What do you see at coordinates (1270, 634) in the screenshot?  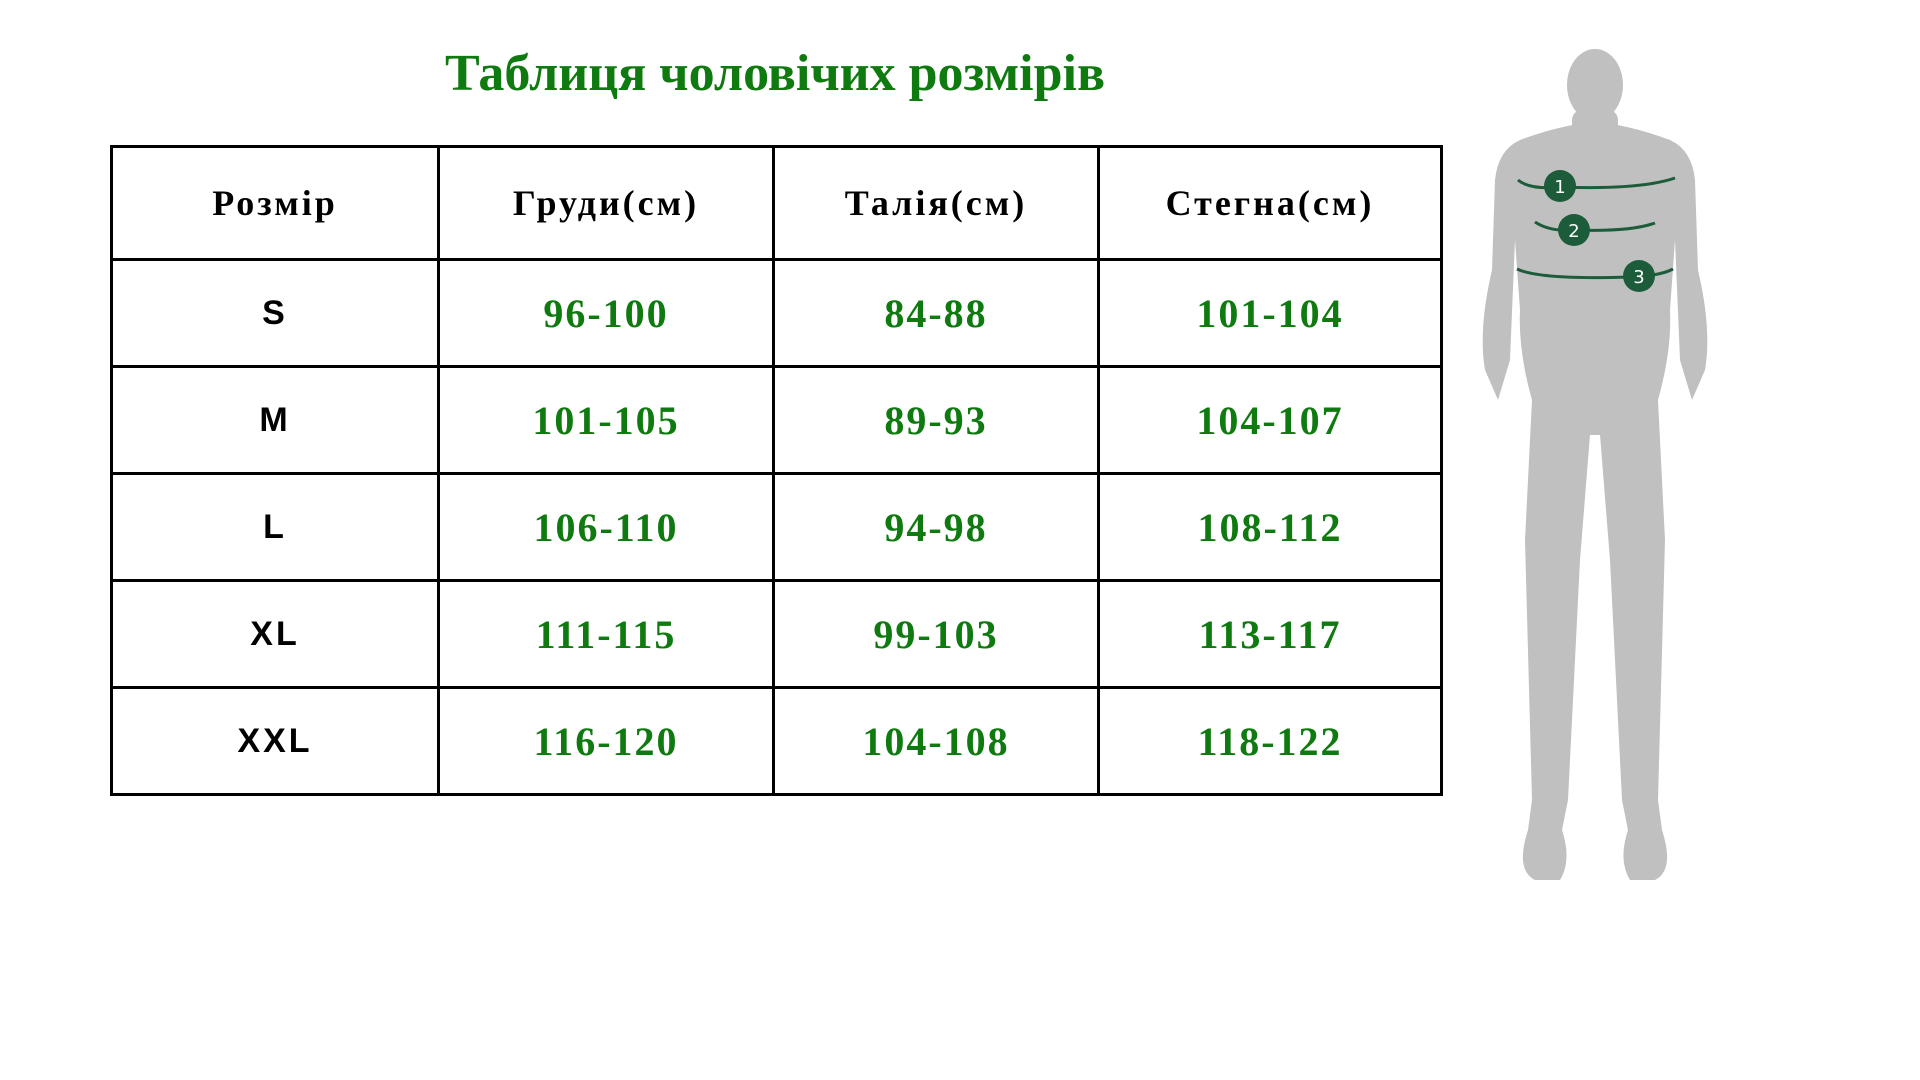 I see `cell-hips: 113-117` at bounding box center [1270, 634].